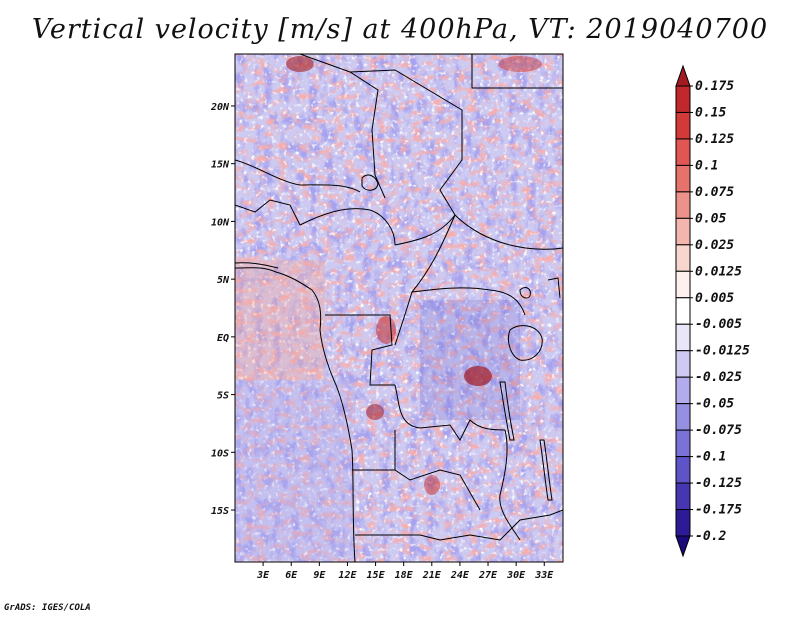 This screenshot has width=800, height=618. Describe the element at coordinates (714, 404) in the screenshot. I see `colorbar-label: -0.05` at that location.